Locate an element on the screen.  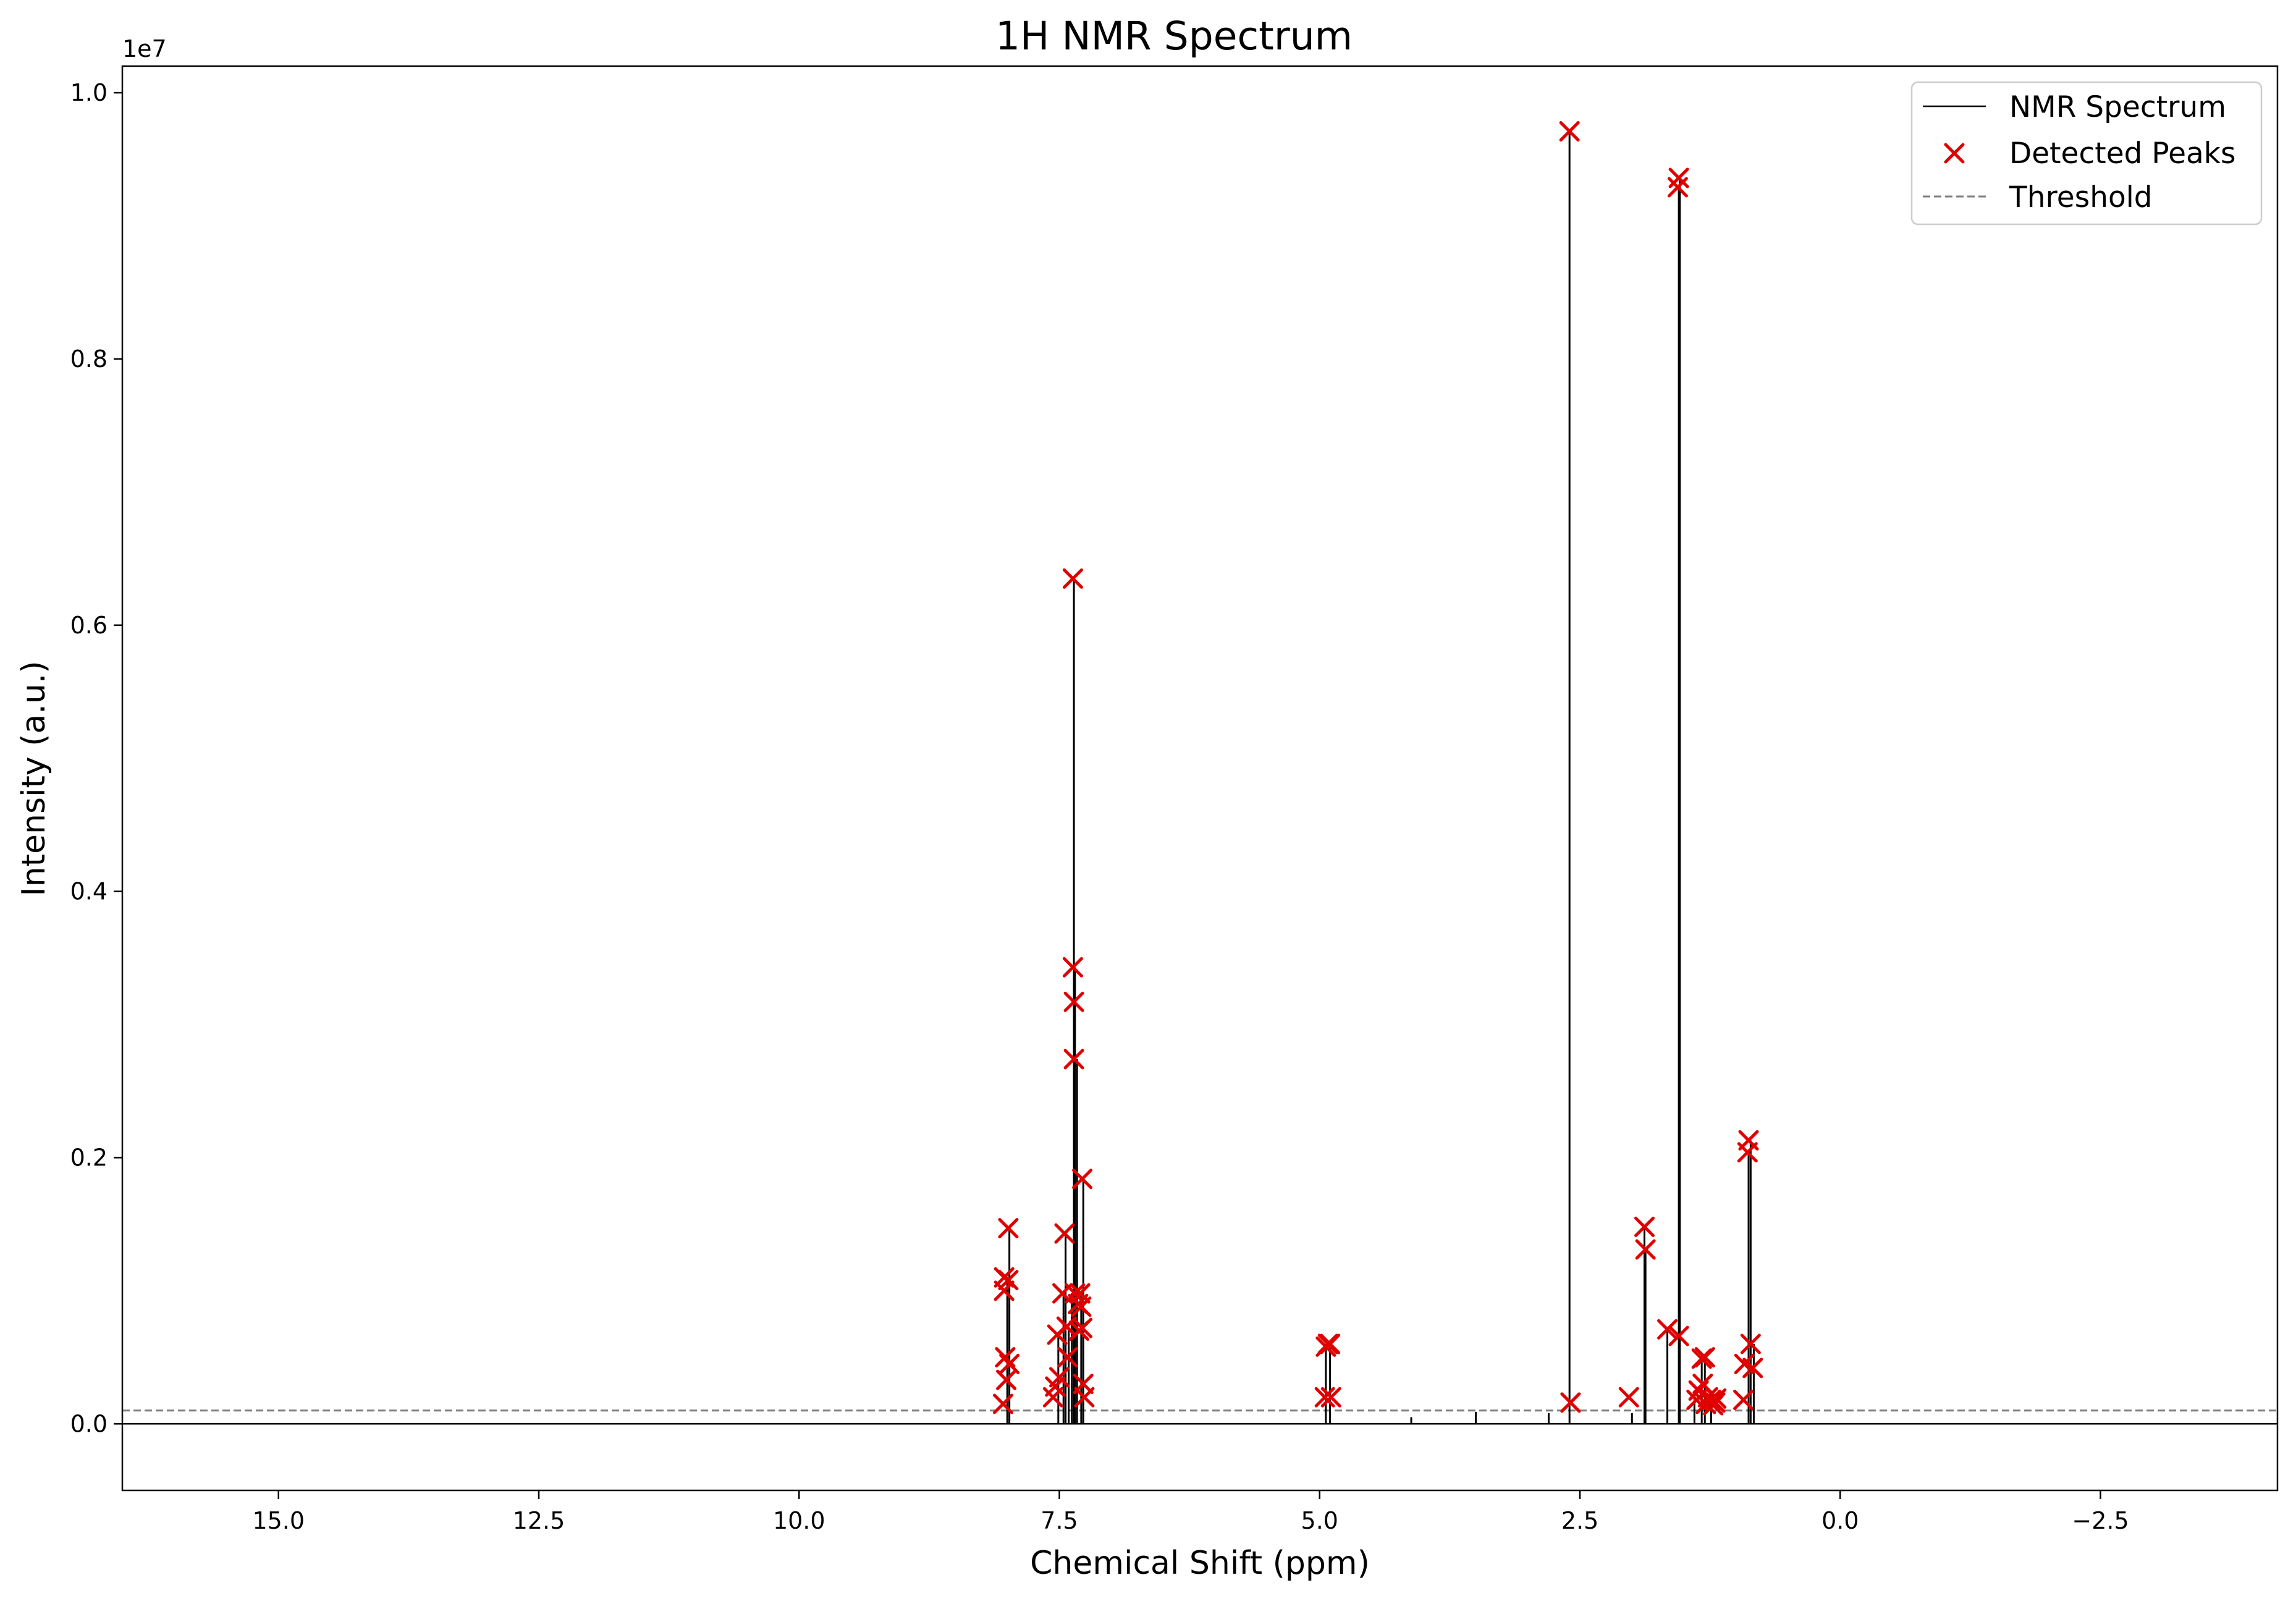
x-tick-label: 0.0 is located at coordinates (1840, 1520).